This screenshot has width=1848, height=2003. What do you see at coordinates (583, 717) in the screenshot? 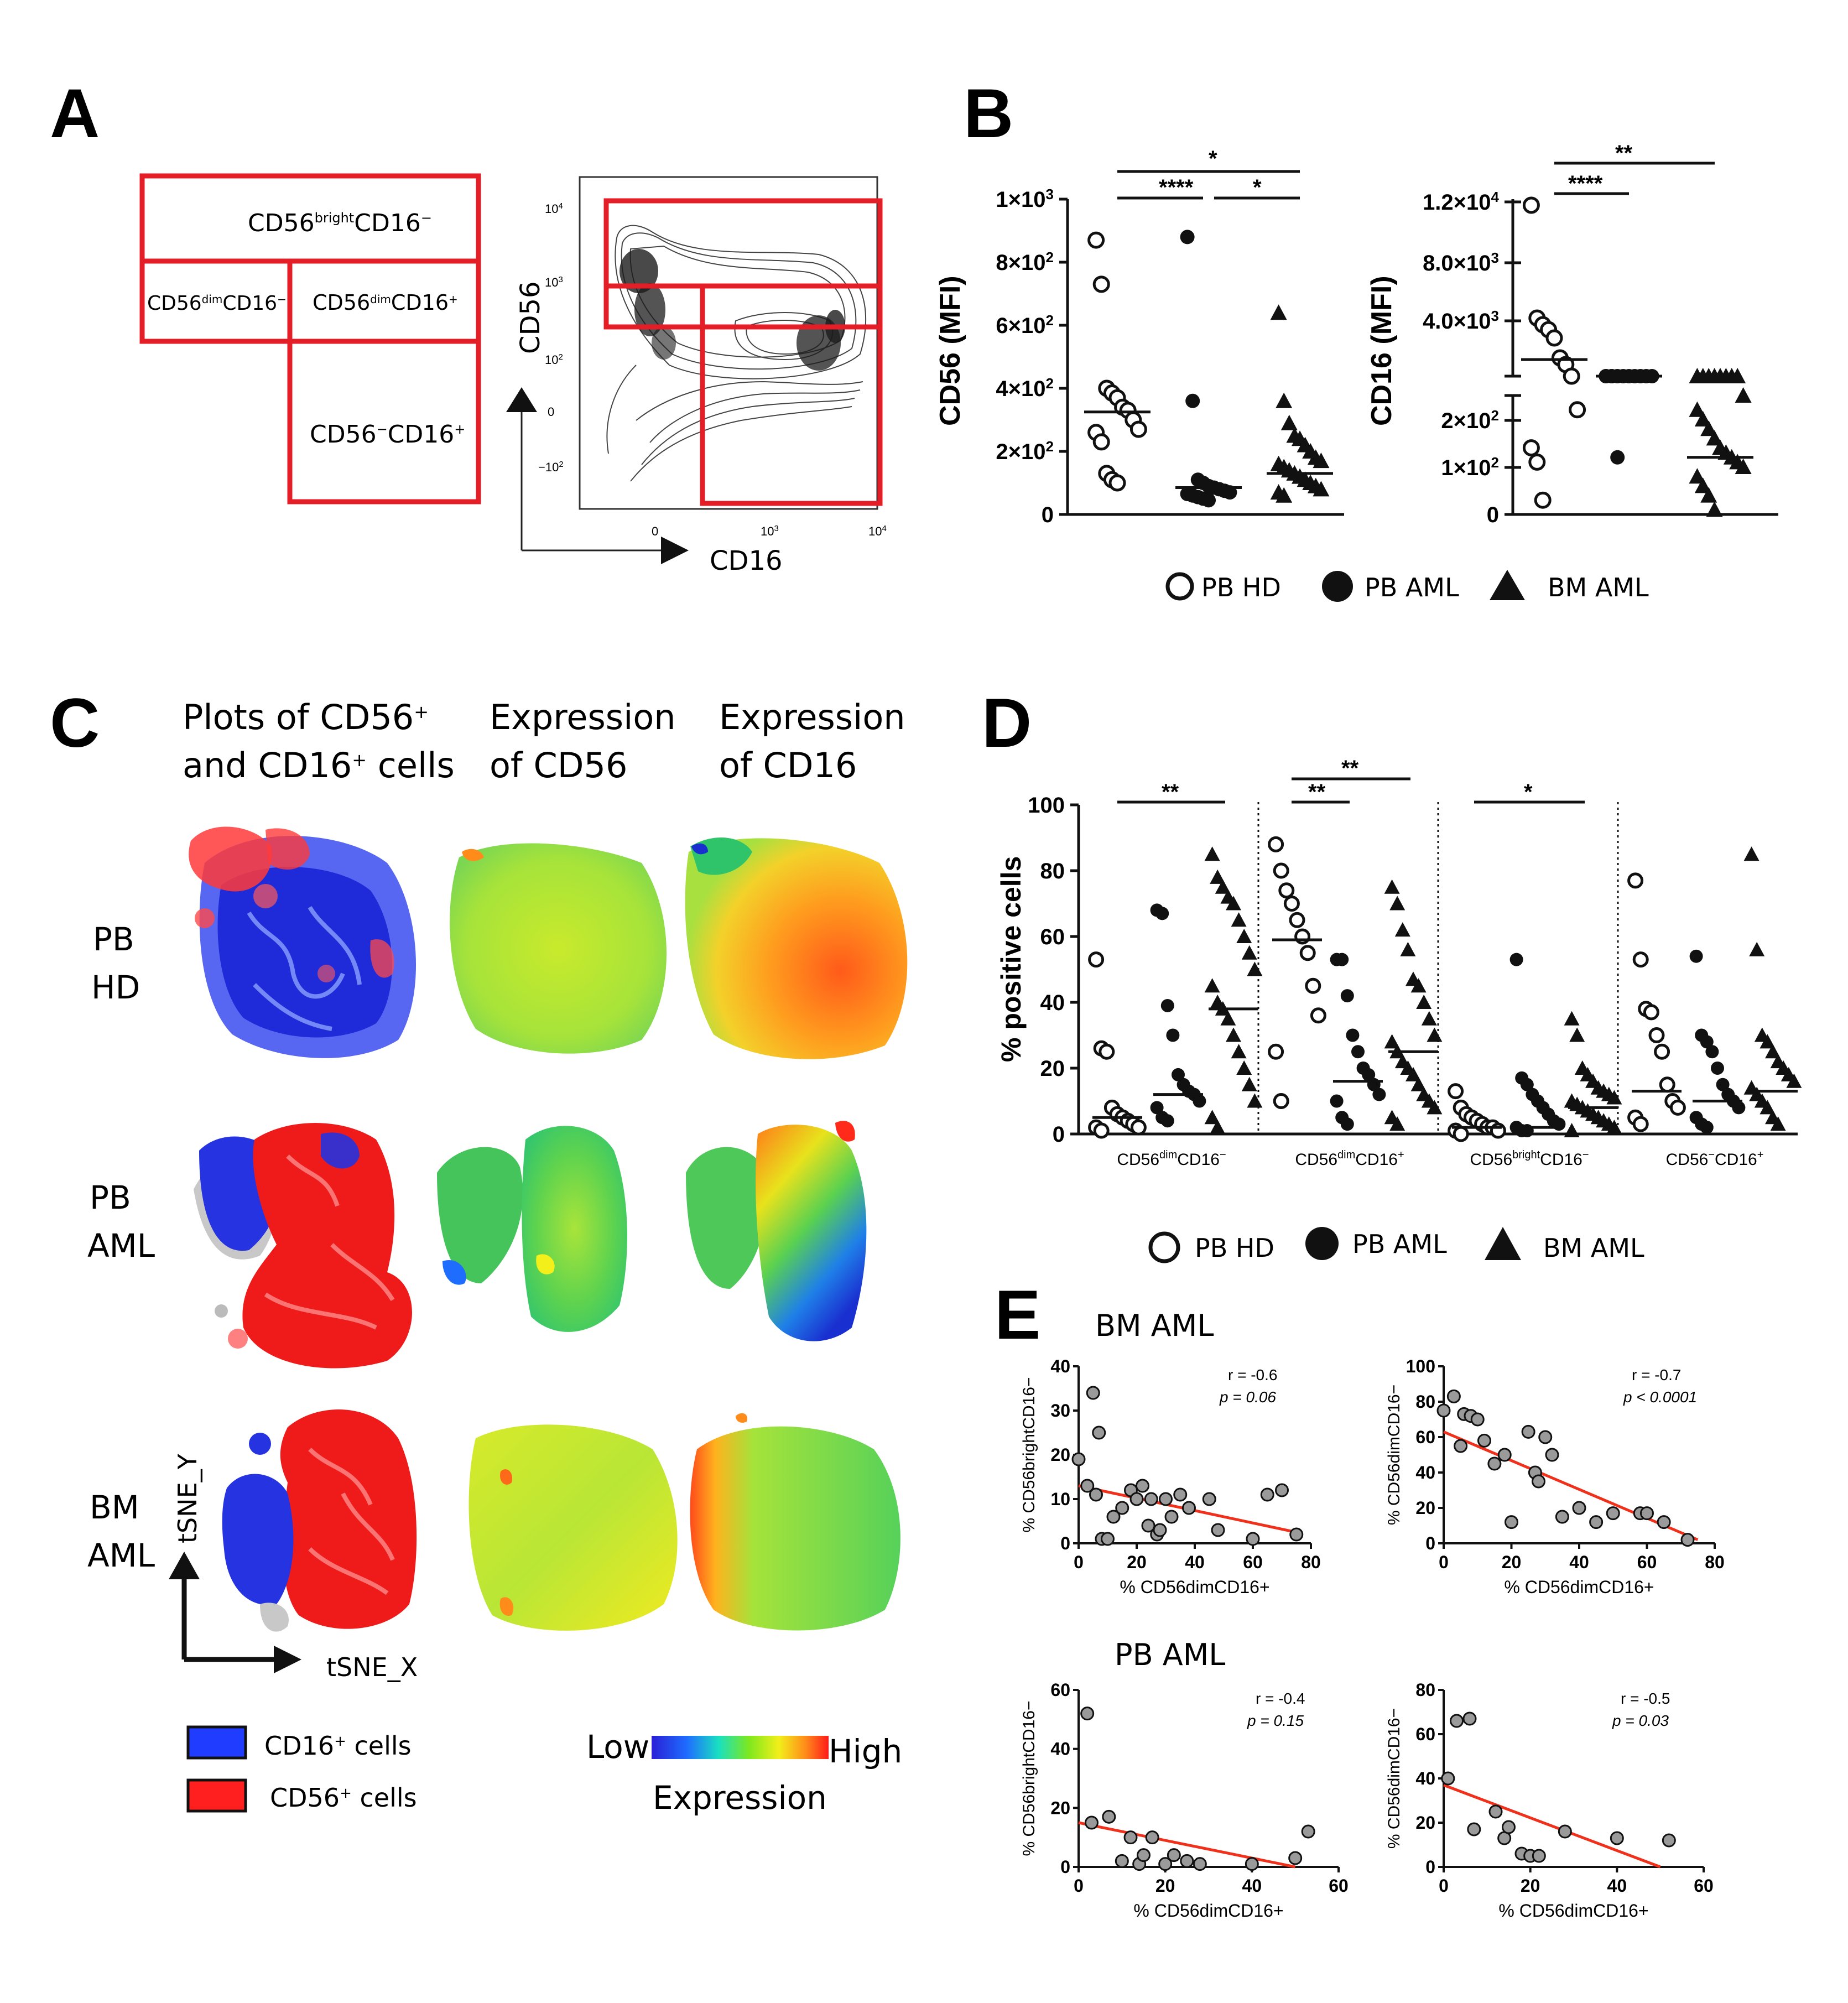
I see `col-header-cd56: Expression` at bounding box center [583, 717].